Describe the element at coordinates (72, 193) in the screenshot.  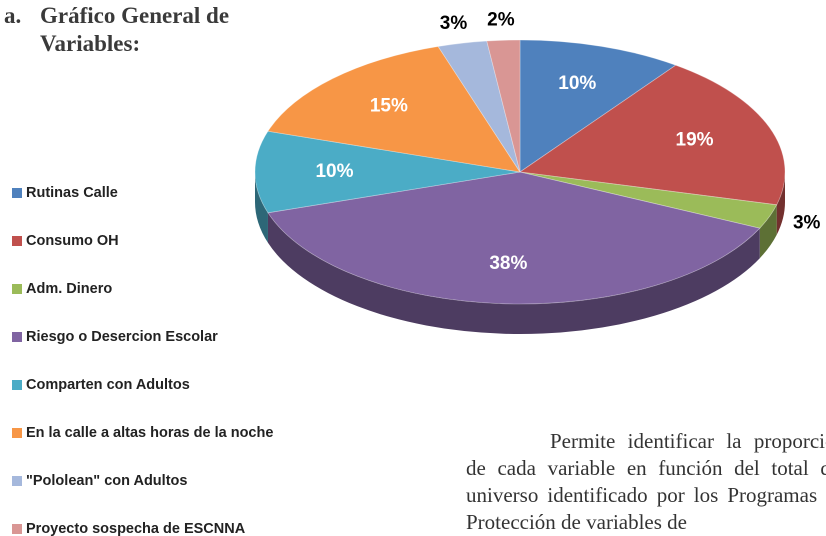
I see `legend-label: Rutinas Calle` at that location.